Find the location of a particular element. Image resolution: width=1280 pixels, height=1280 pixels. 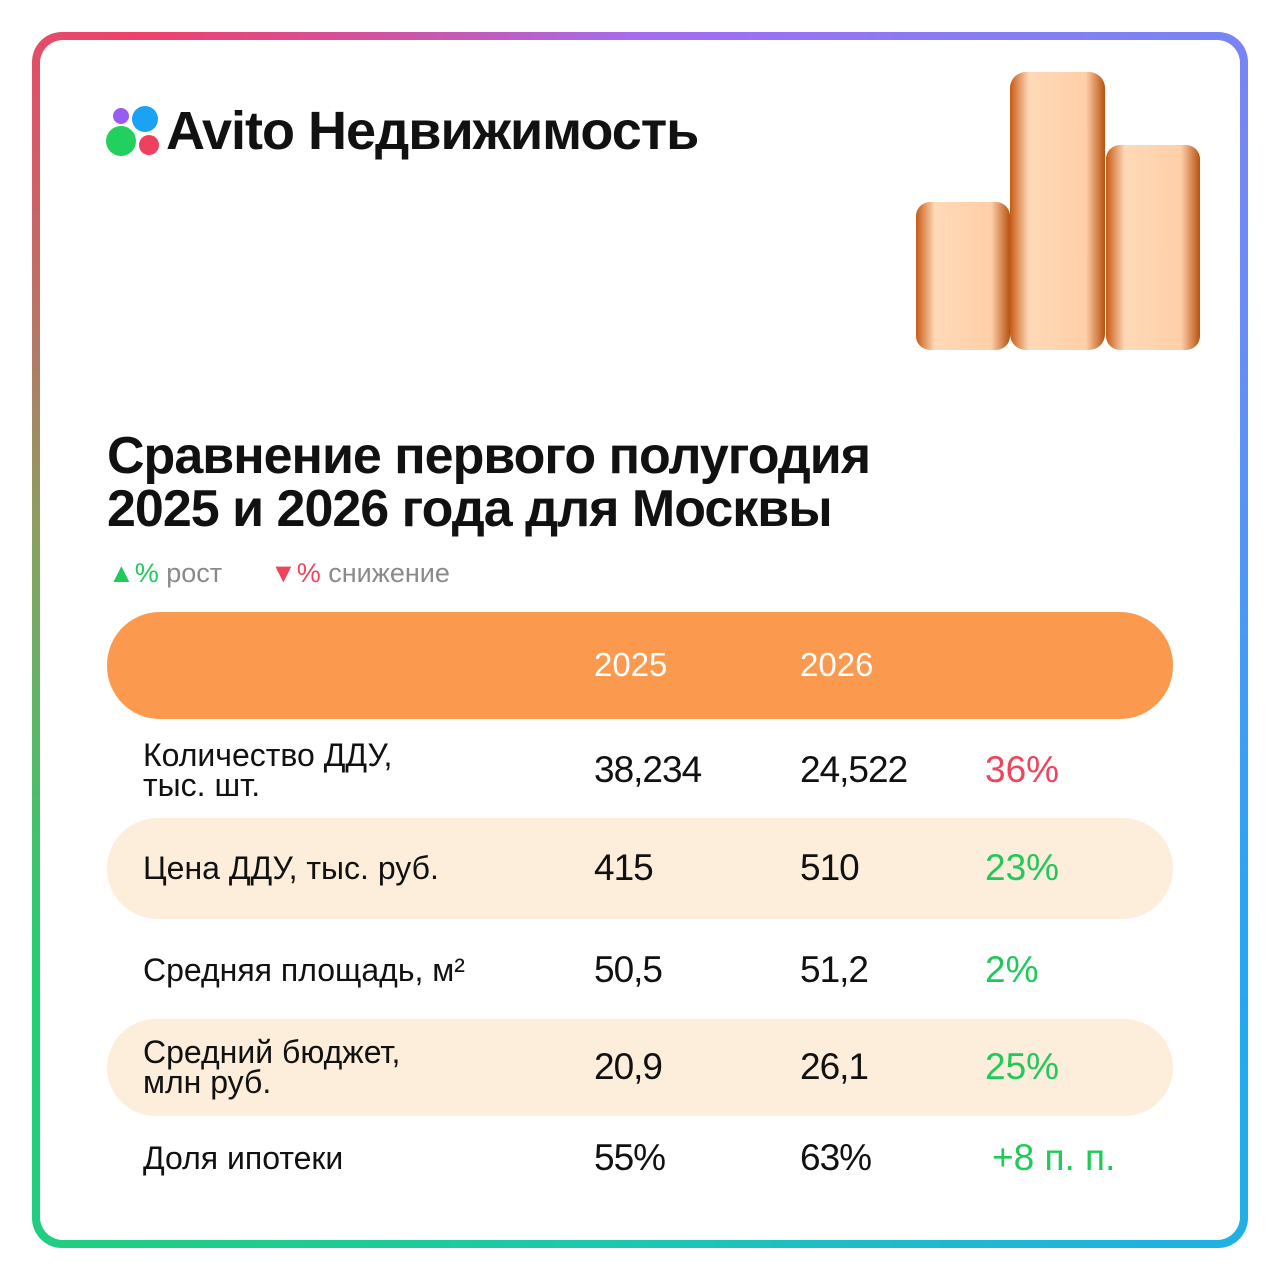

cell-2026: 26,1 is located at coordinates (834, 1066).